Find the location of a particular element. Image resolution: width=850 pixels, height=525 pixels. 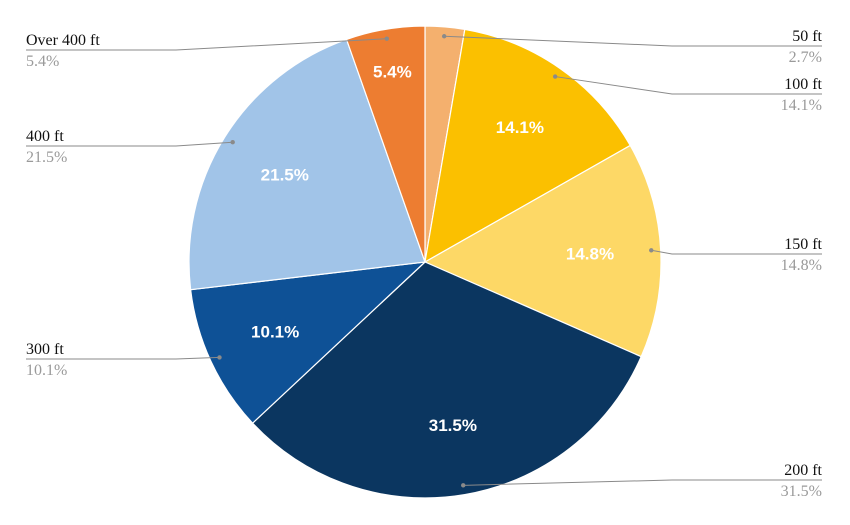

category-label-400-ft: 400 ft is located at coordinates (45, 136).